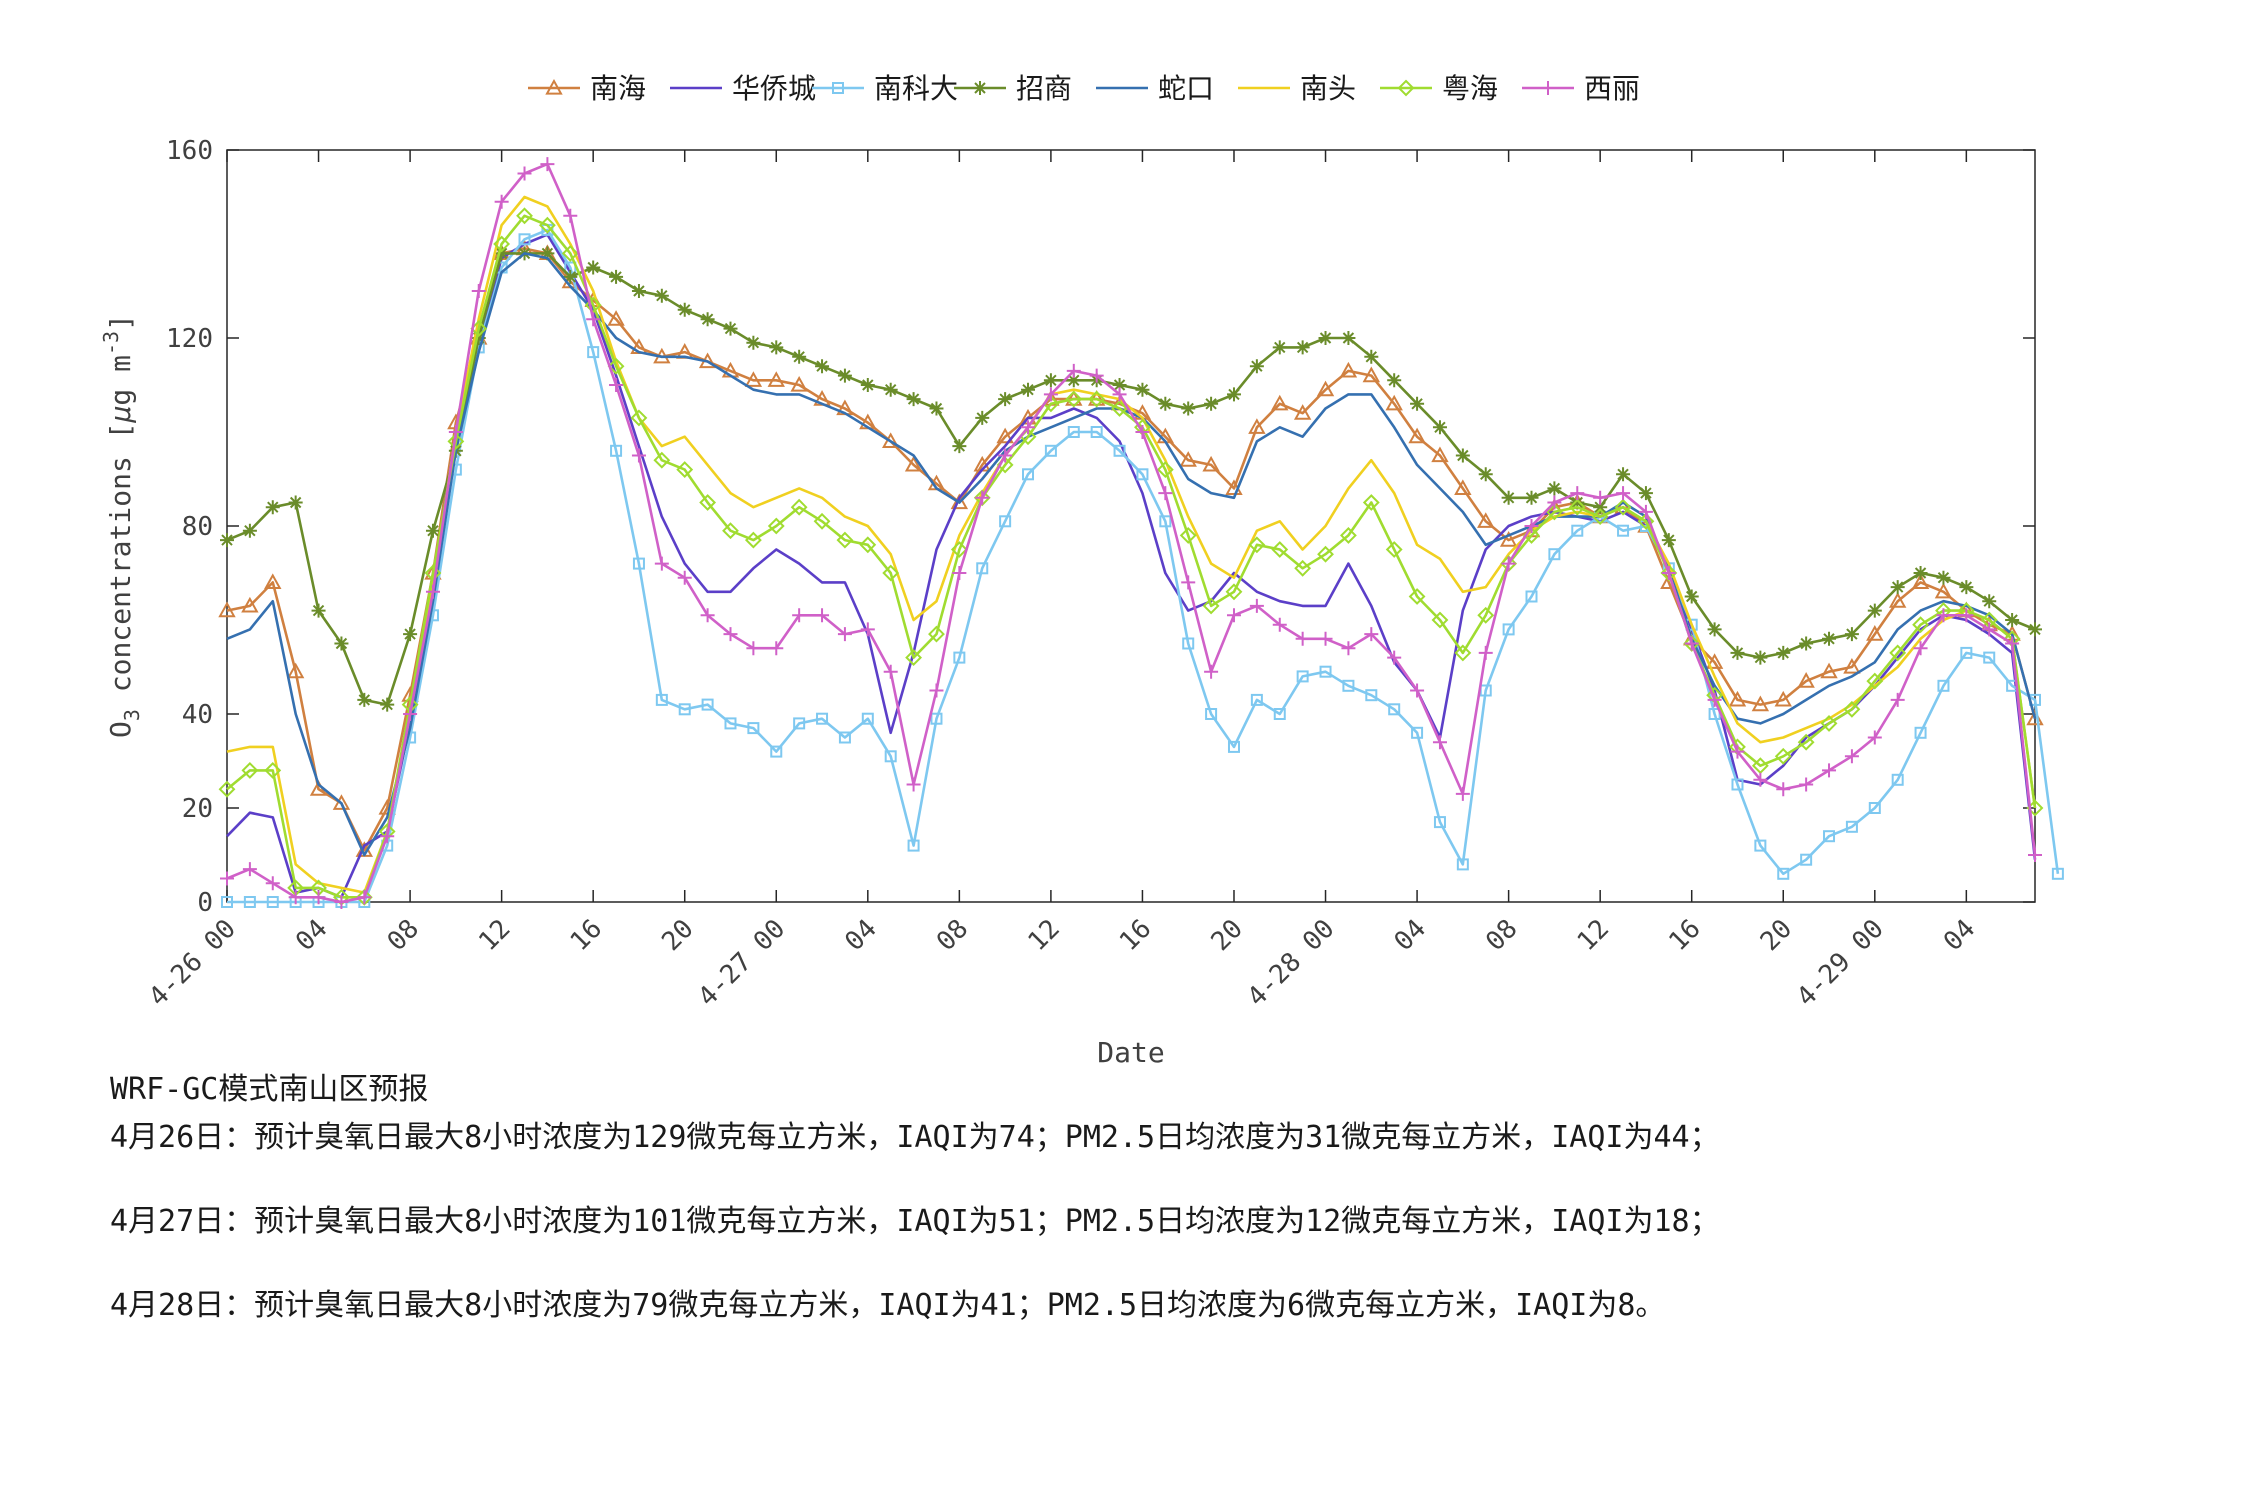 The height and width of the screenshot is (1500, 2250). I want to click on legend-item: 南头, so click(1297, 88).